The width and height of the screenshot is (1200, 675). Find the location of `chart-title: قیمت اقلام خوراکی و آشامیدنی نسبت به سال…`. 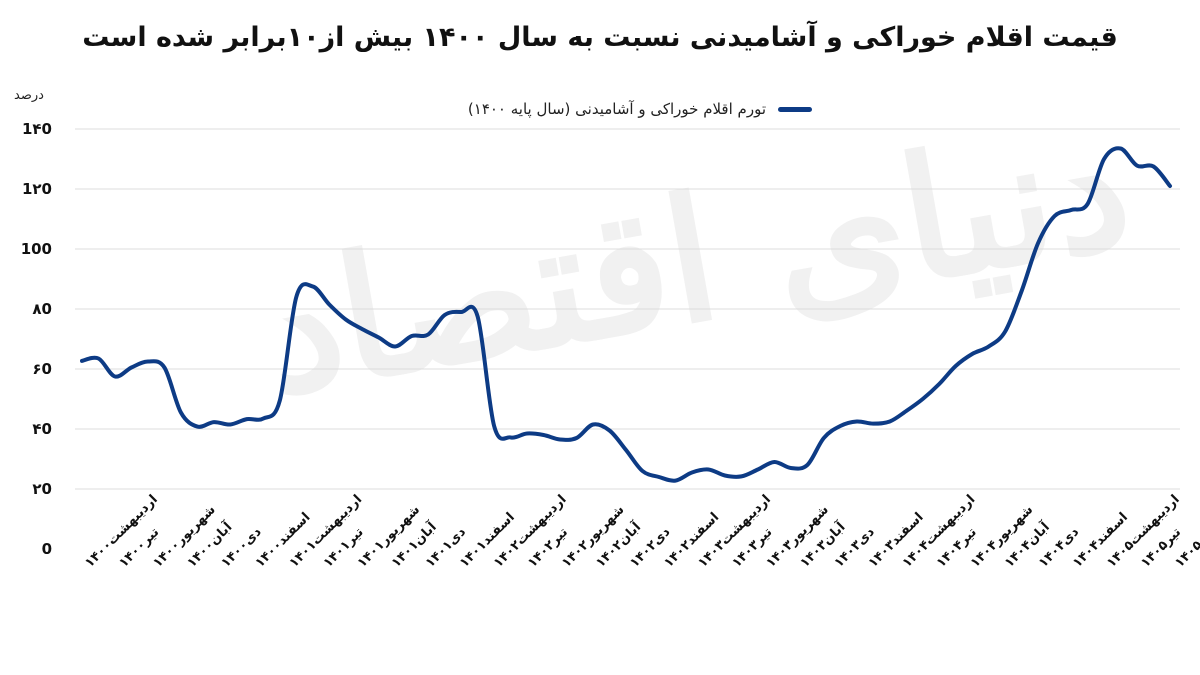

chart-title: قیمت اقلام خوراکی و آشامیدنی نسبت به سال… is located at coordinates (600, 37).